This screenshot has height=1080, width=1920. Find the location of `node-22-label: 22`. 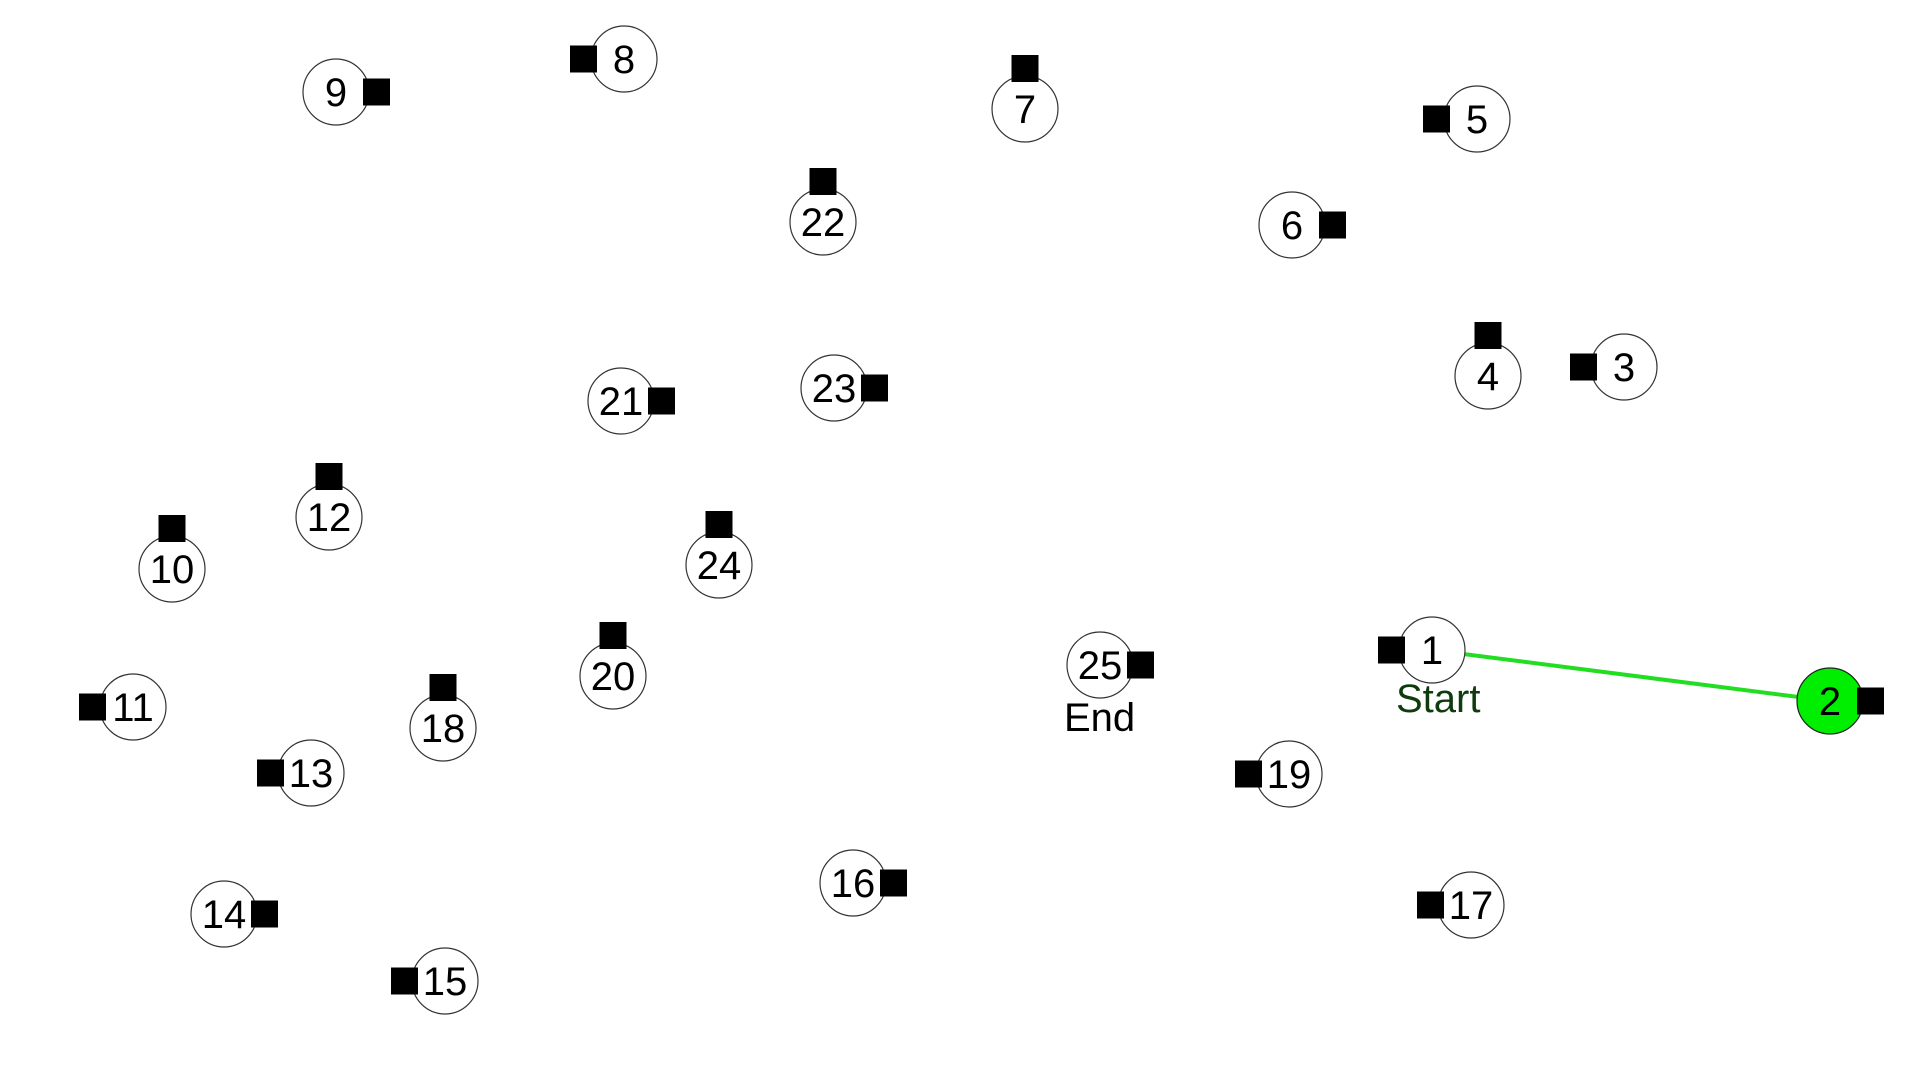

node-22-label: 22 is located at coordinates (823, 223).